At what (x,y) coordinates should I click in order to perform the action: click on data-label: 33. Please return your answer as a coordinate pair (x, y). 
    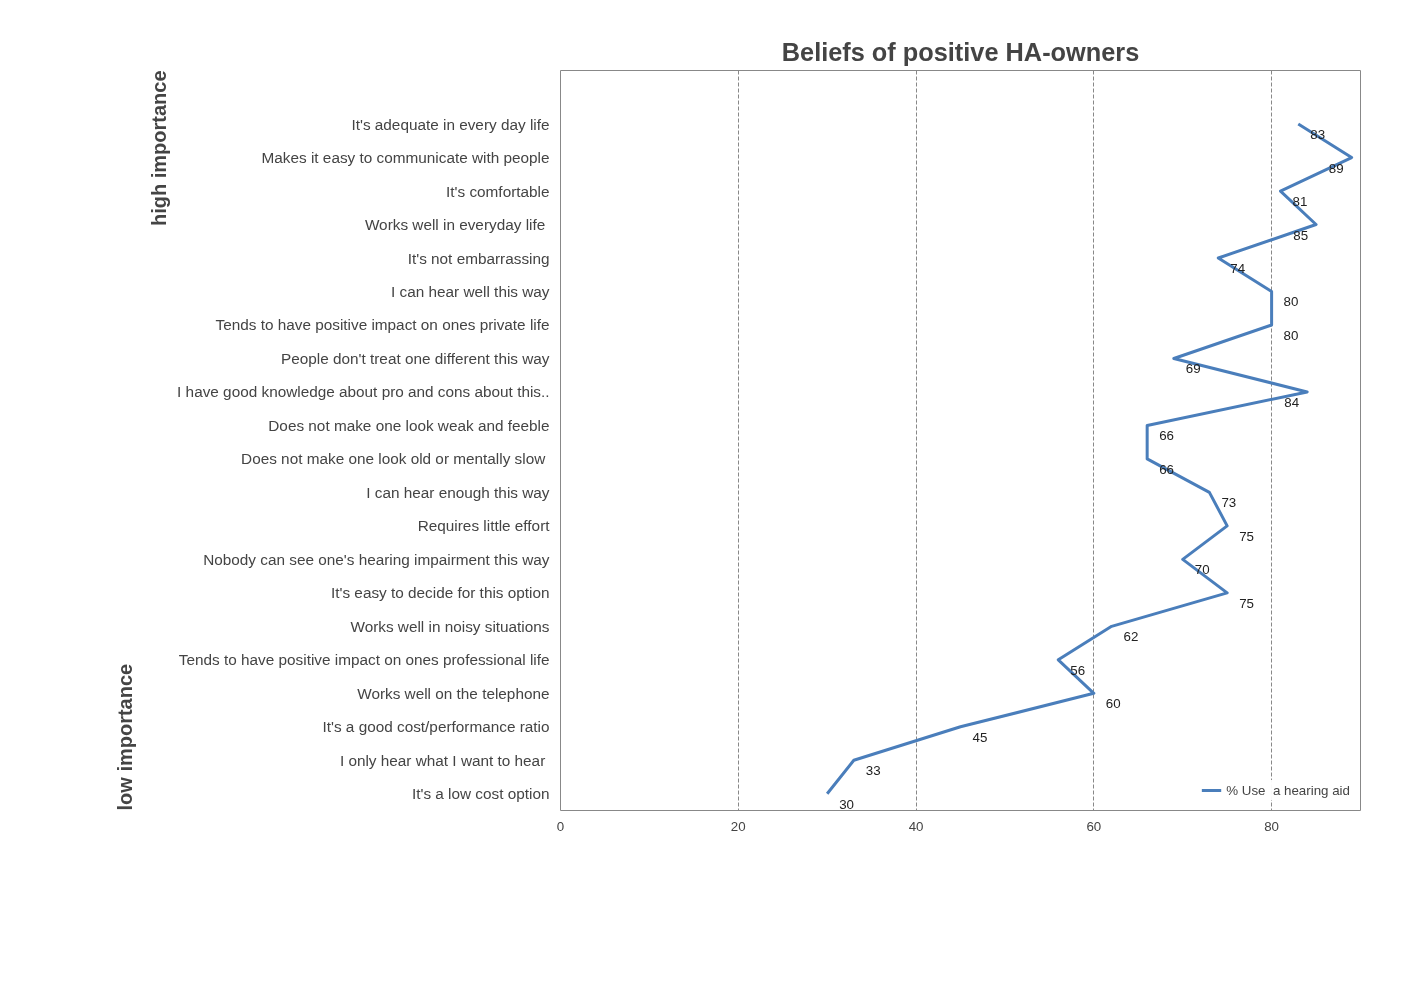
    Looking at the image, I should click on (873, 771).